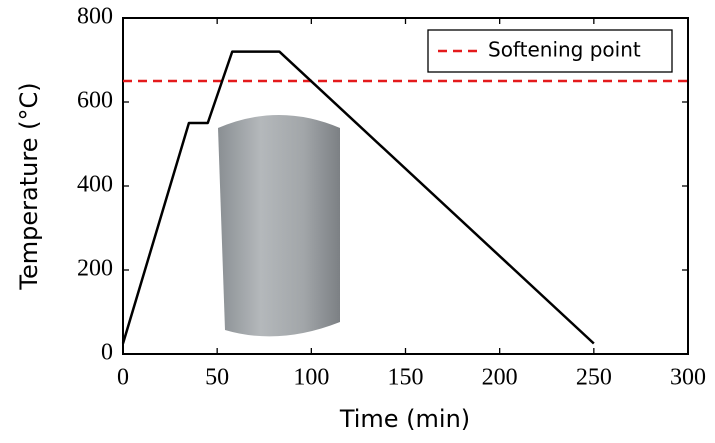 The height and width of the screenshot is (443, 715). Describe the element at coordinates (279, 226) in the screenshot. I see `sample-photo` at that location.